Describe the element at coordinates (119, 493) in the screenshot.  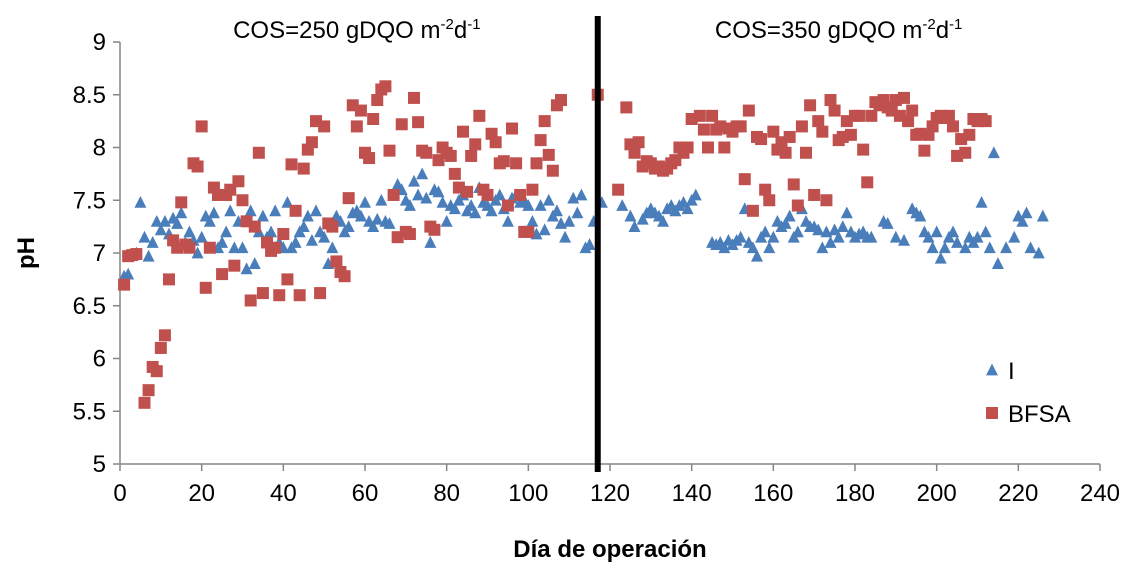
I see `x-tick-label: 0` at that location.